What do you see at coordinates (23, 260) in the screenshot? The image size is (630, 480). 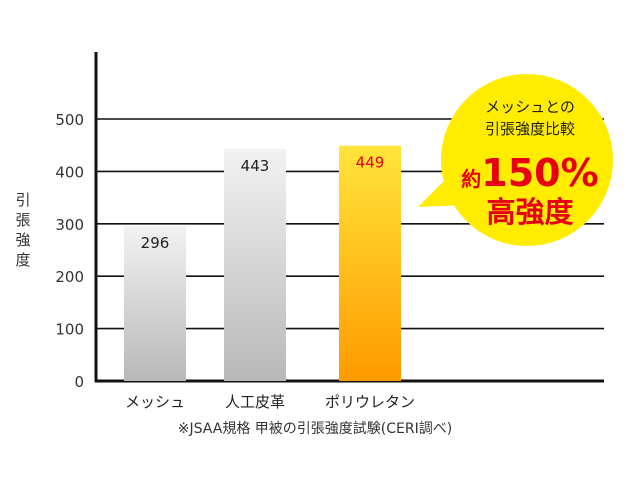 I see `y-axis-label-char: 度` at bounding box center [23, 260].